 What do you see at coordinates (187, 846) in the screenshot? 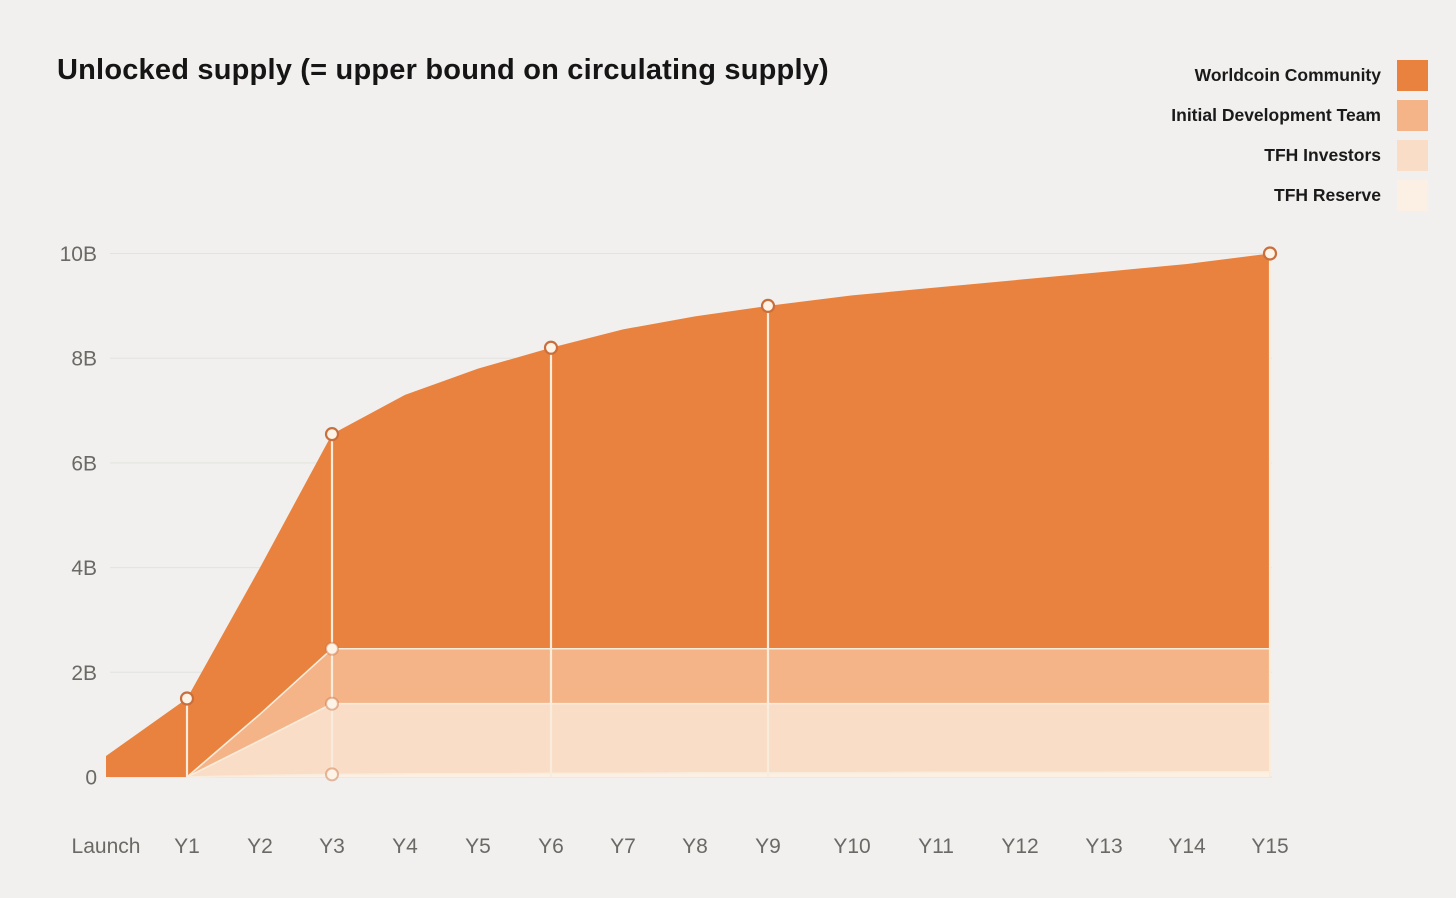
I see `x-axis-tick-label: Y1` at bounding box center [187, 846].